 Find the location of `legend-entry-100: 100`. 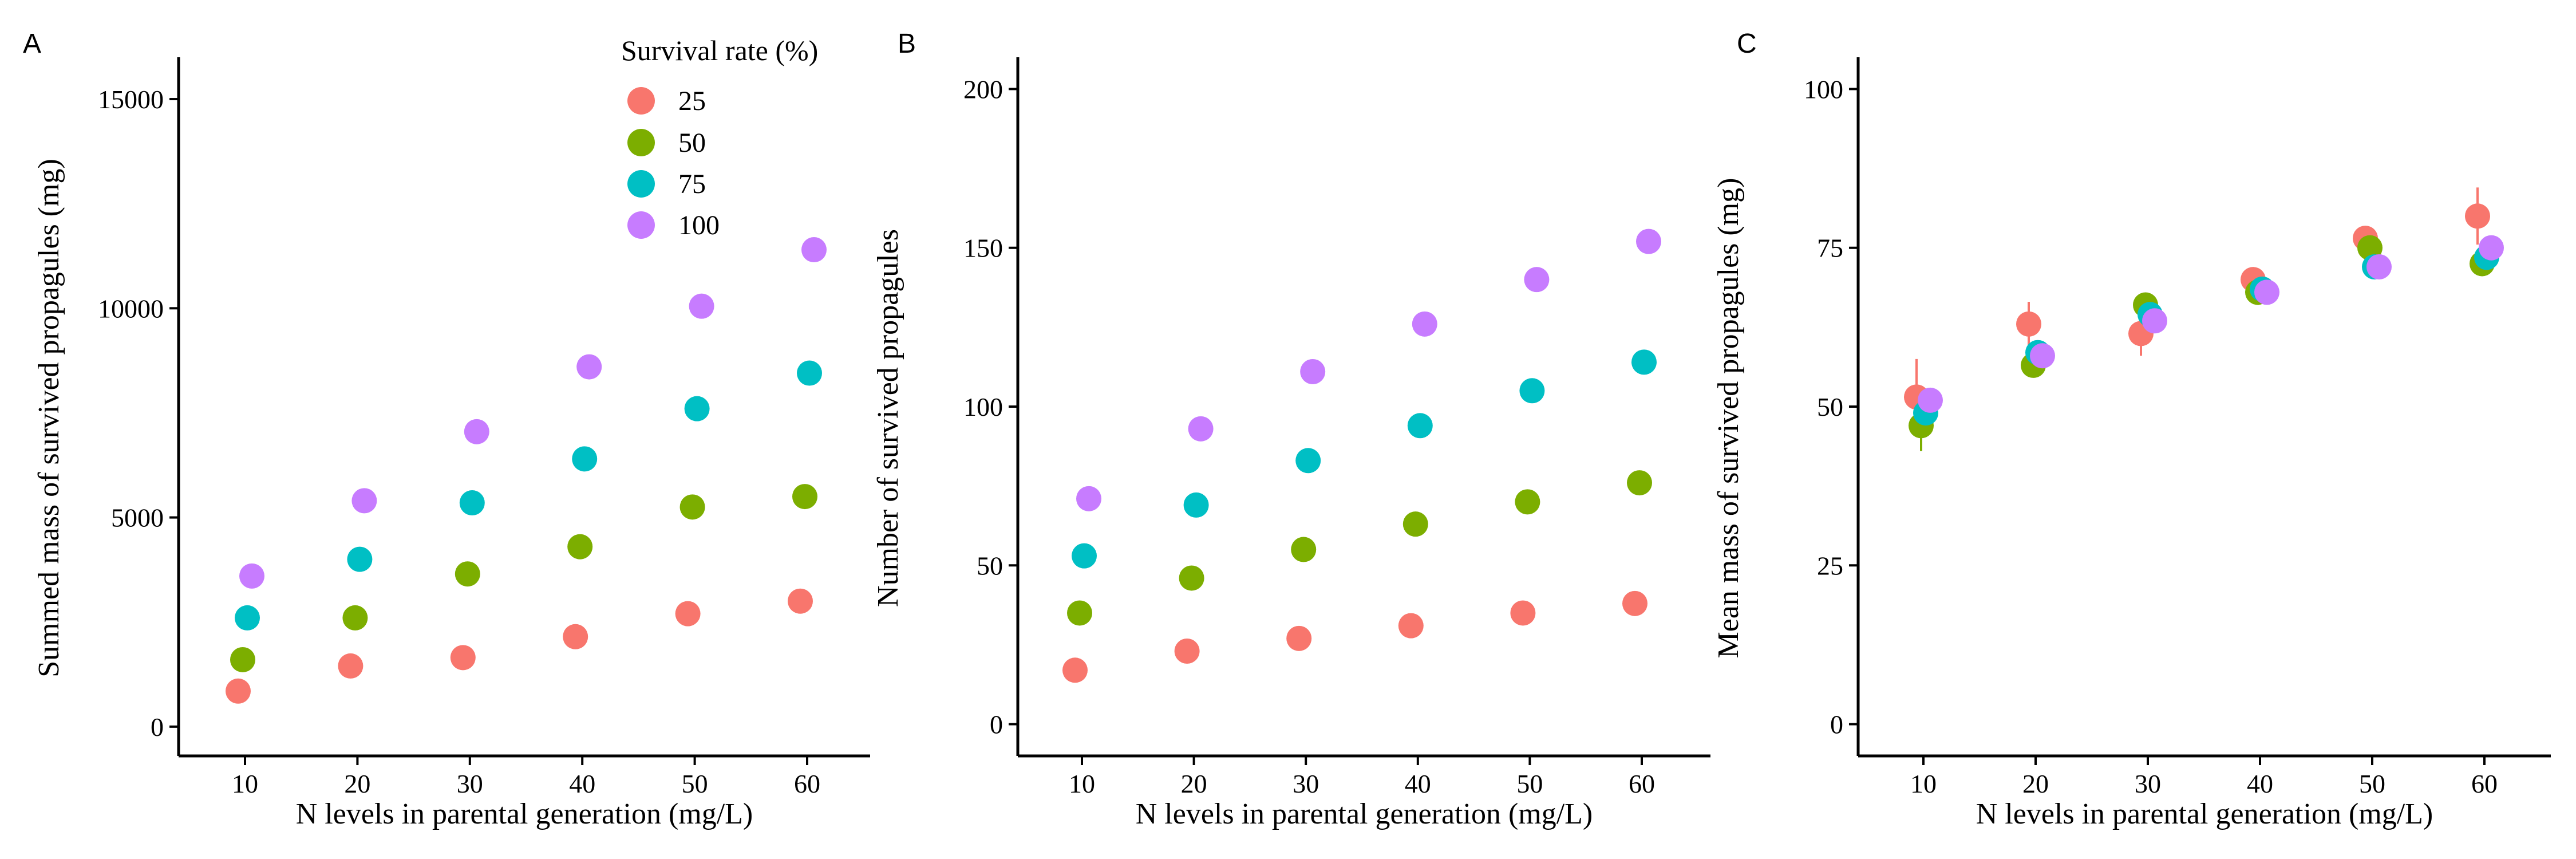

legend-entry-100: 100 is located at coordinates (673, 225).